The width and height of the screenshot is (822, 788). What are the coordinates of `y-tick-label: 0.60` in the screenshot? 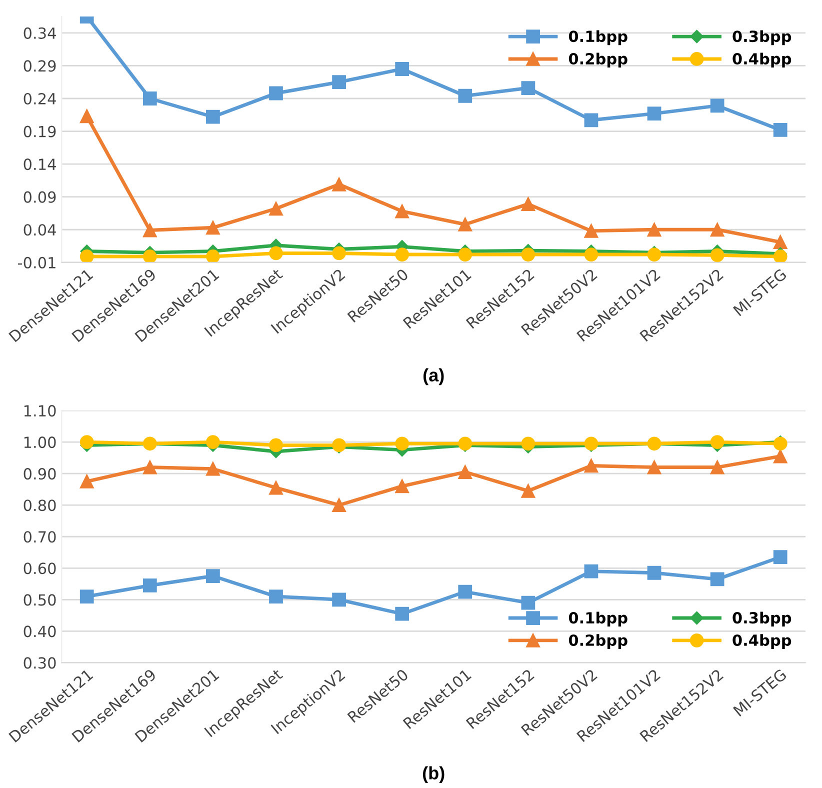 It's located at (40, 568).